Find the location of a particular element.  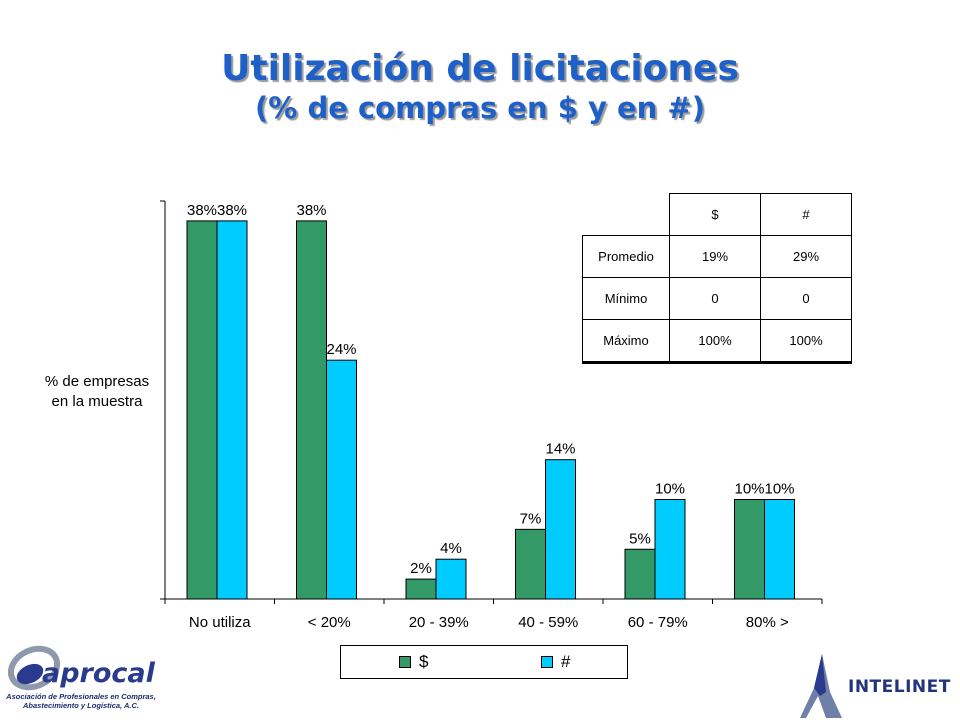

chart-legend: $ # is located at coordinates (484, 662).